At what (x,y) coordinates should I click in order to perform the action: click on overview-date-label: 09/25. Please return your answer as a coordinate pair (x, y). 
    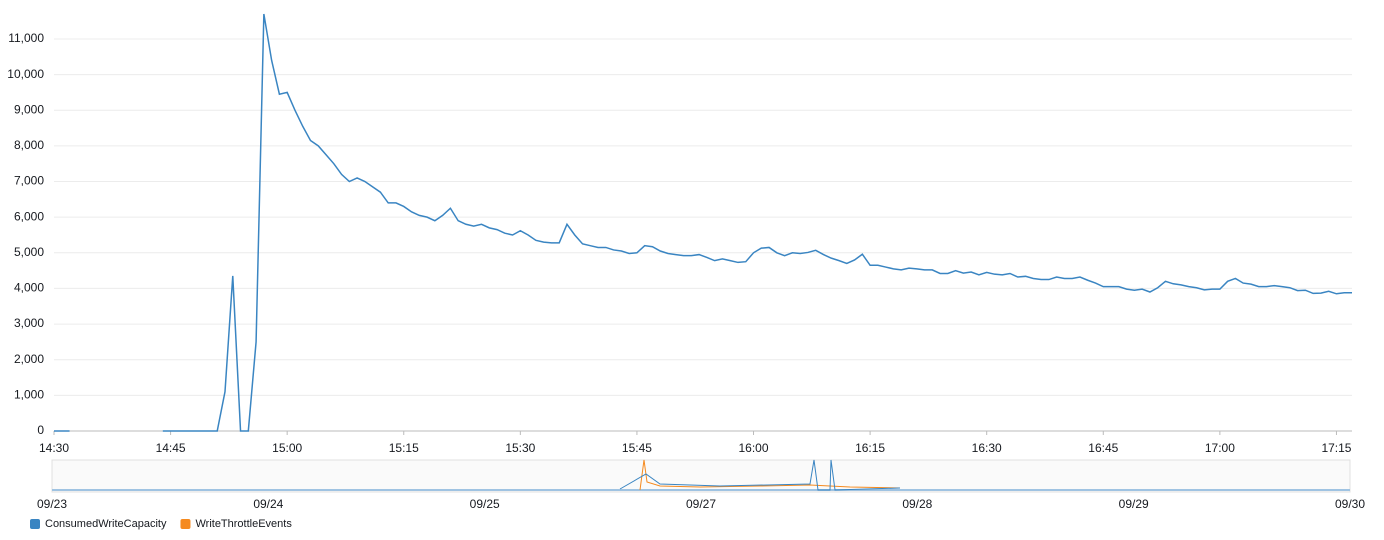
    Looking at the image, I should click on (485, 504).